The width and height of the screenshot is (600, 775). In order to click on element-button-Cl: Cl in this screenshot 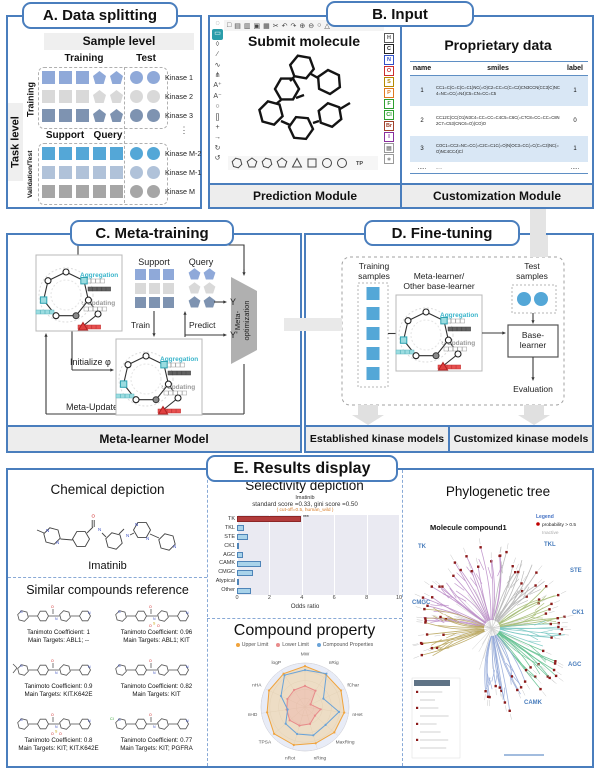, I will do `click(389, 115)`.